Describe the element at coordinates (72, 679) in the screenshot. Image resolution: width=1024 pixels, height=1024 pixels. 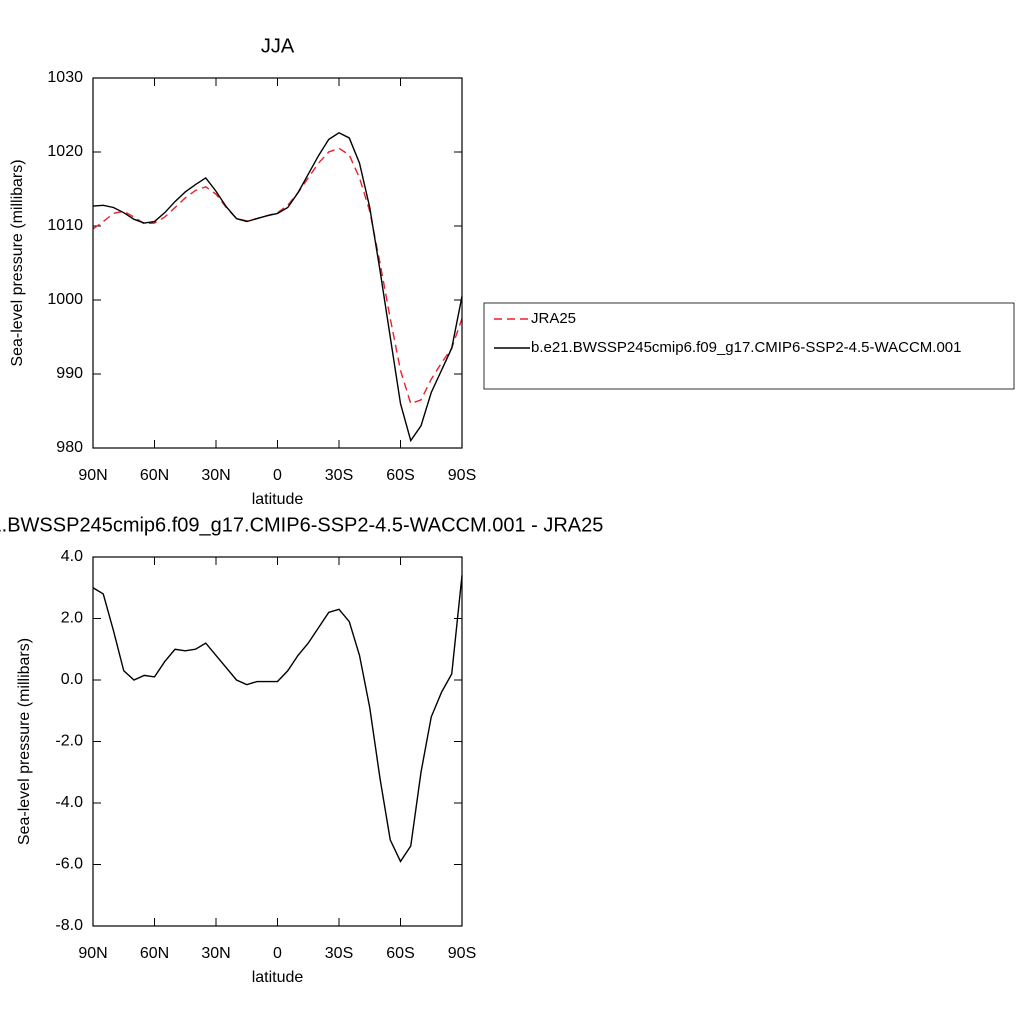
I see `y-tick-label: 0.0` at that location.